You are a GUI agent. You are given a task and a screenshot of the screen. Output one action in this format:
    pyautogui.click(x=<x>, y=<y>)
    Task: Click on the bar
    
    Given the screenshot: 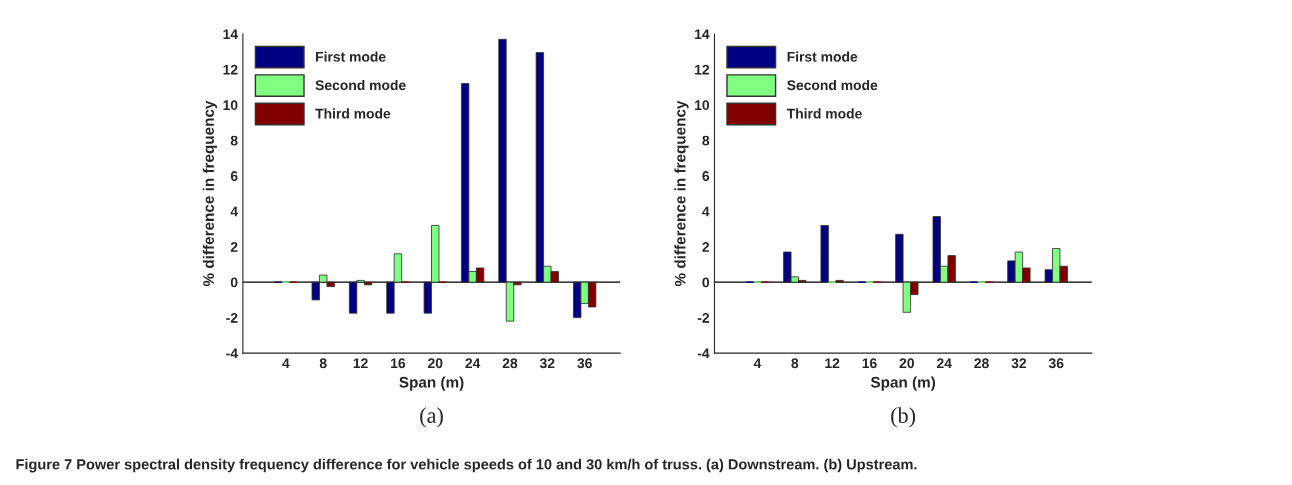 What is the action you would take?
    pyautogui.click(x=824, y=254)
    